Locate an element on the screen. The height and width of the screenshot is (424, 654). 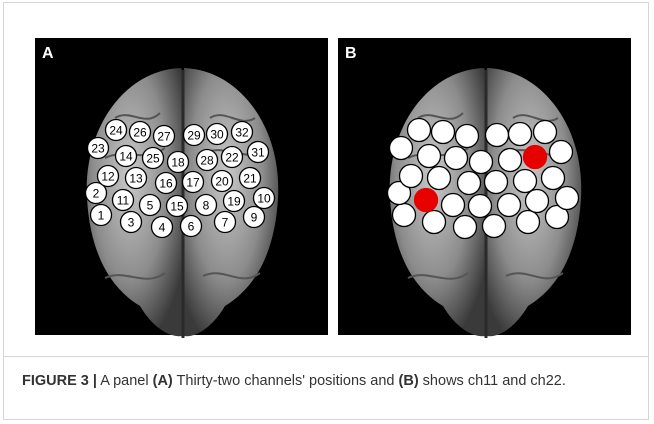
channel-number: 9 is located at coordinates (254, 218).